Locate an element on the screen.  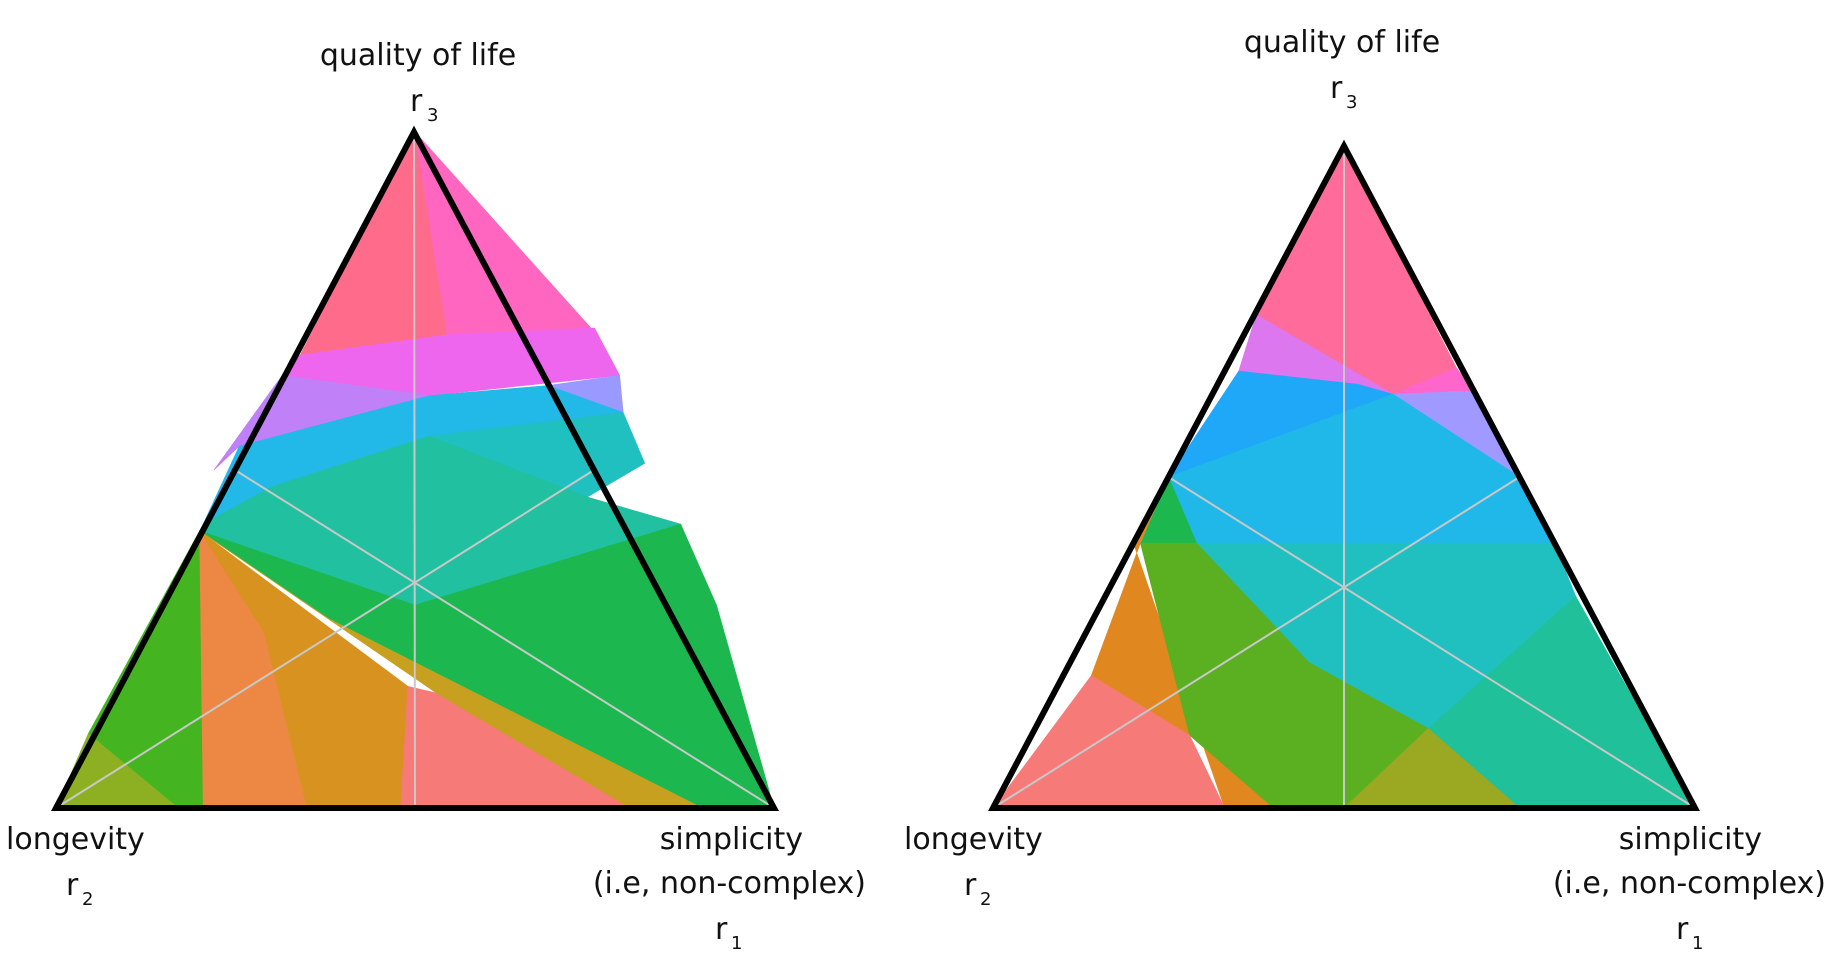
left-top-var: r is located at coordinates (416, 101).